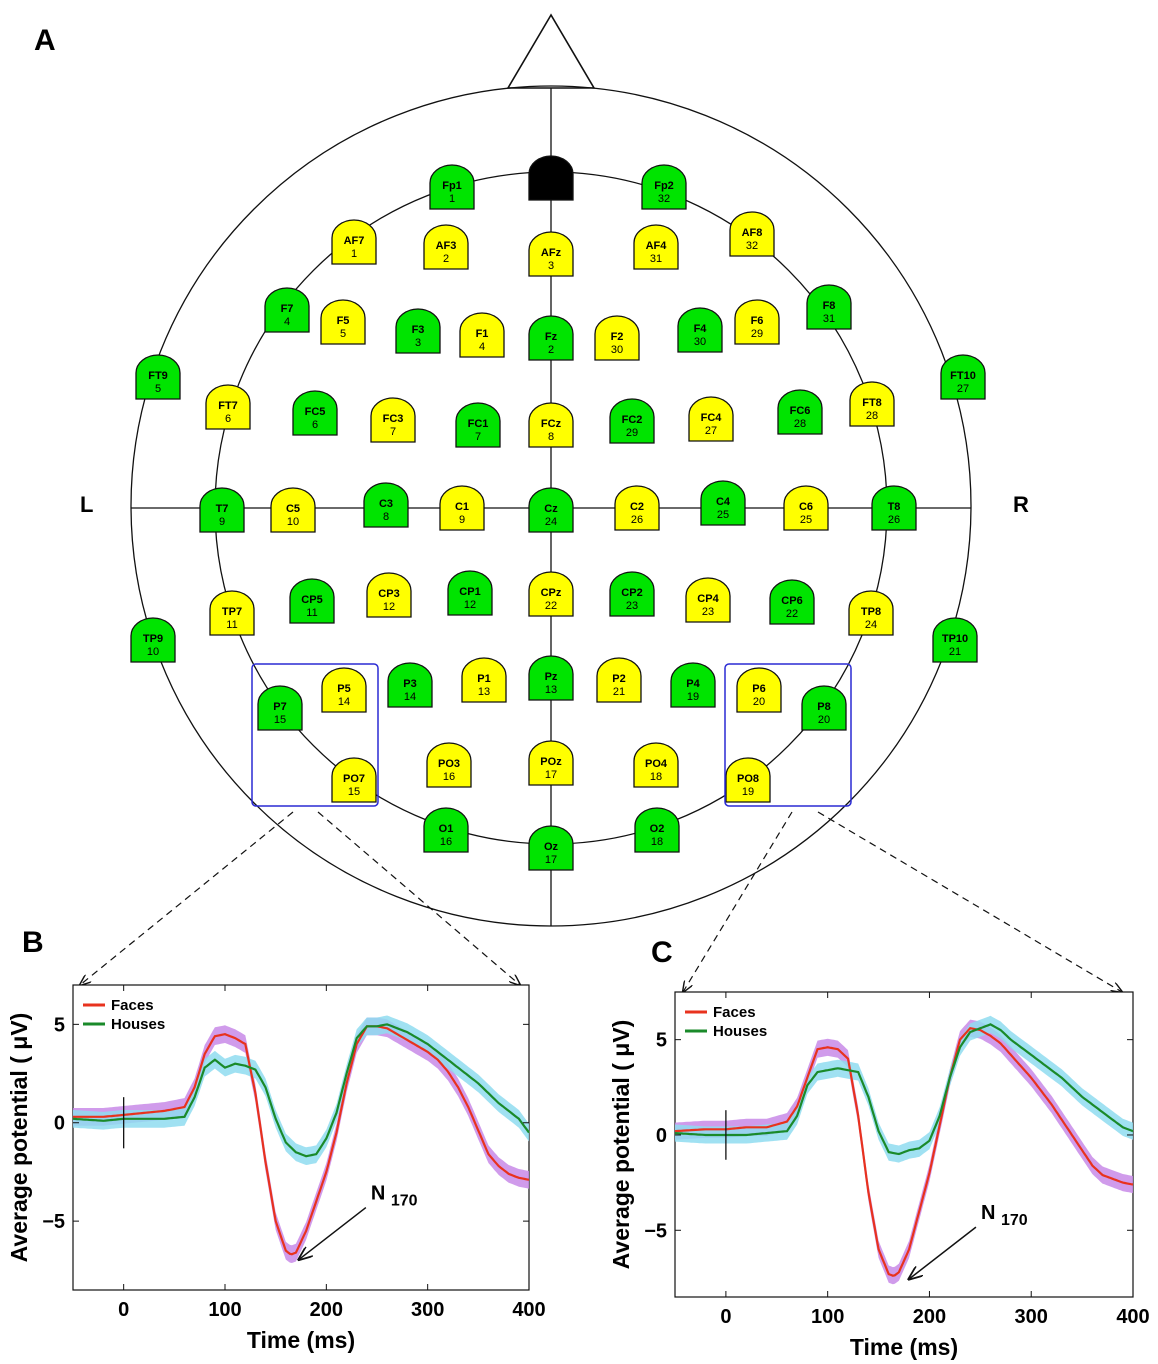 The image size is (1158, 1364). What do you see at coordinates (955, 639) in the screenshot?
I see `electrode-name: TP10` at bounding box center [955, 639].